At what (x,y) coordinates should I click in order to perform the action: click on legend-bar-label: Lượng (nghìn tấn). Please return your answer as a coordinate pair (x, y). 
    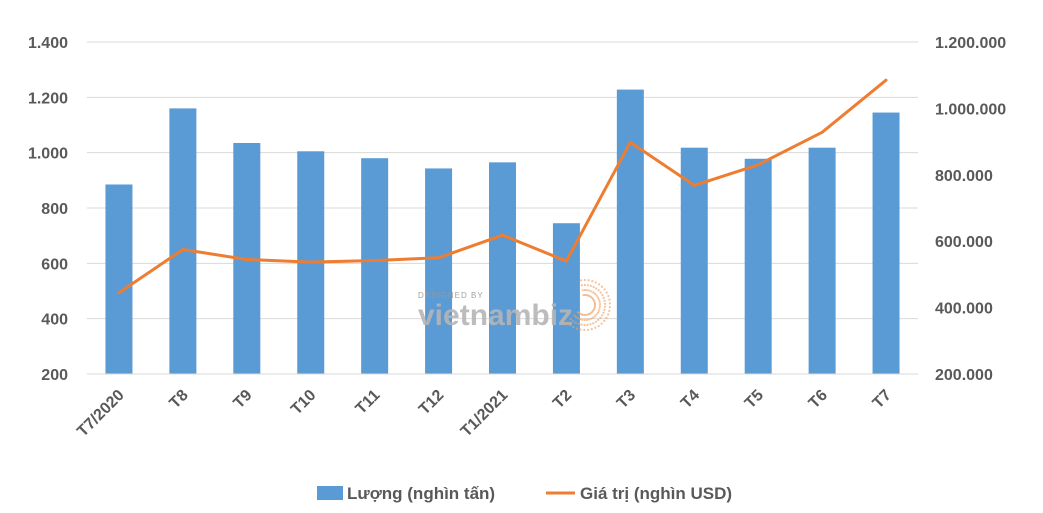
    Looking at the image, I should click on (421, 493).